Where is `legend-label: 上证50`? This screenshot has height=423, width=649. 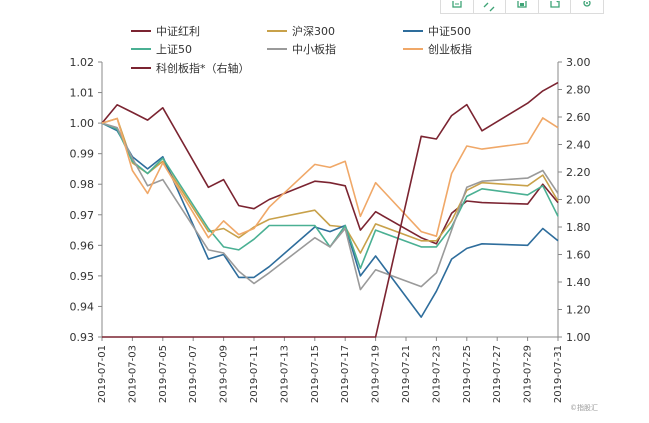
legend-label: 上证50 is located at coordinates (174, 49).